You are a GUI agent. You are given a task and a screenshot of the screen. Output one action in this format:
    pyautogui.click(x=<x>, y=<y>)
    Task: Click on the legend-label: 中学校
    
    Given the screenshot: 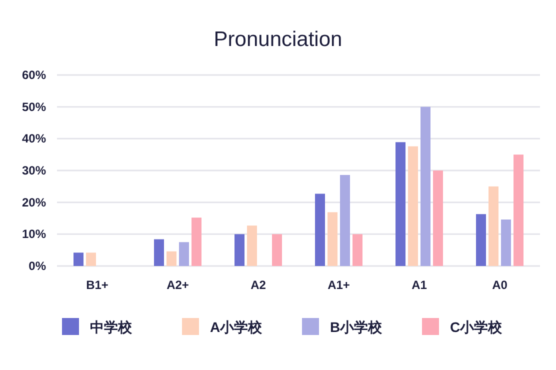 What is the action you would take?
    pyautogui.click(x=111, y=327)
    